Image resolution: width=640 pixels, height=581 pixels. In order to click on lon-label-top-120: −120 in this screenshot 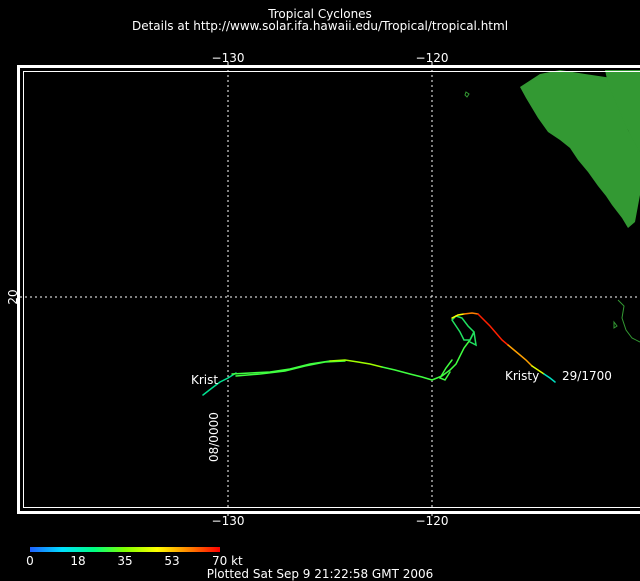, I will do `click(432, 58)`.